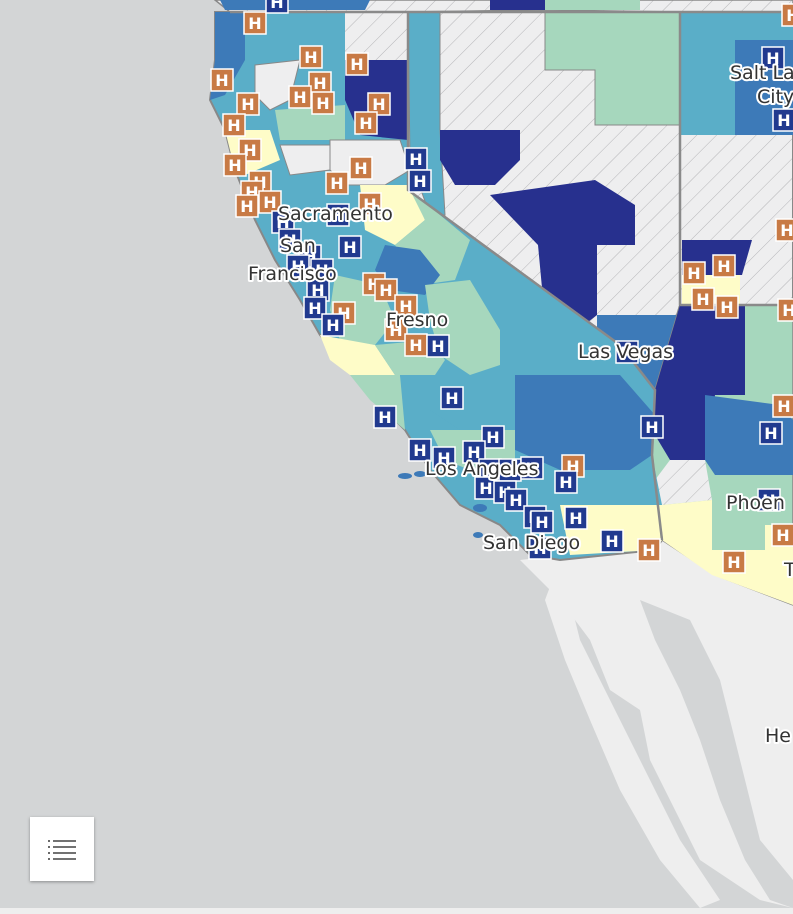 This screenshot has height=914, width=793. I want to click on city-label-las-vegas: Las Vegas, so click(625, 352).